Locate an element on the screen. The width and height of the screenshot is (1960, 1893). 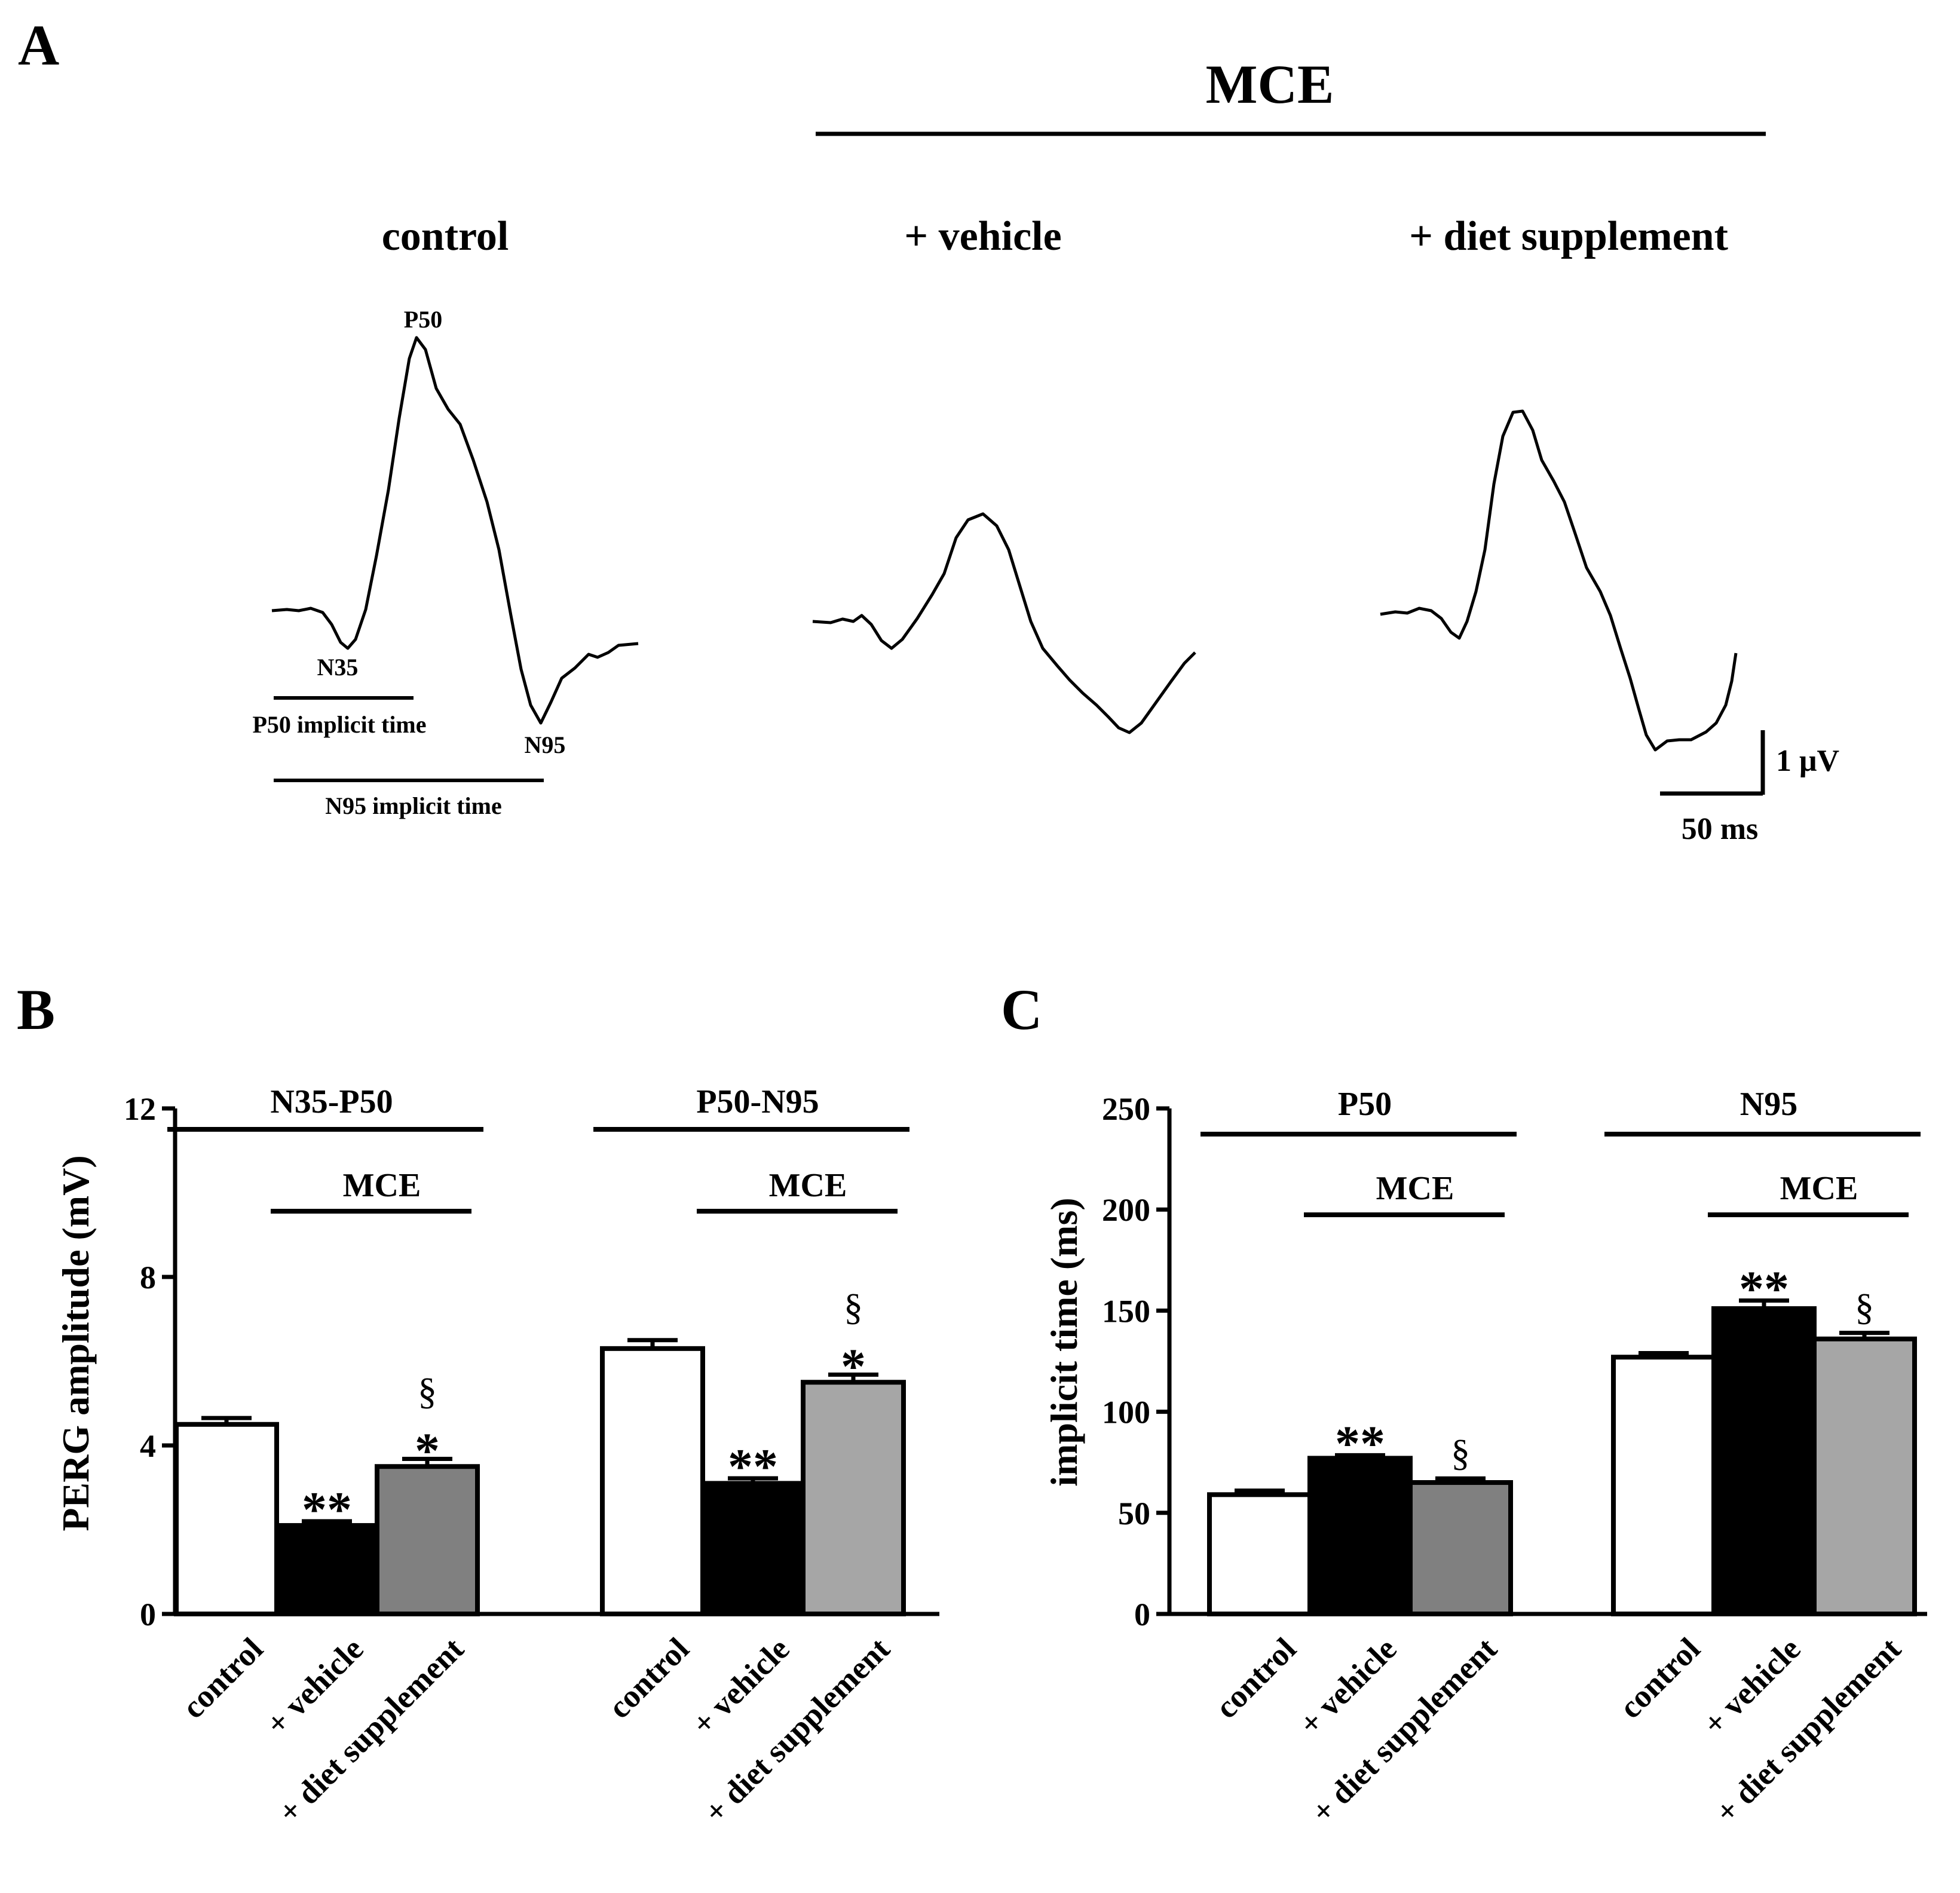
y-tick-label-c-1: 50 is located at coordinates (1134, 1513).